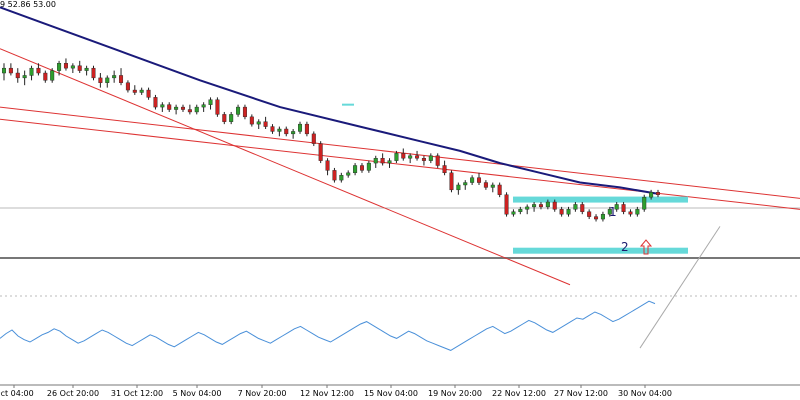 The width and height of the screenshot is (800, 400). What do you see at coordinates (327, 393) in the screenshot?
I see `x-tick-label: 12 Nov 12:00` at bounding box center [327, 393].